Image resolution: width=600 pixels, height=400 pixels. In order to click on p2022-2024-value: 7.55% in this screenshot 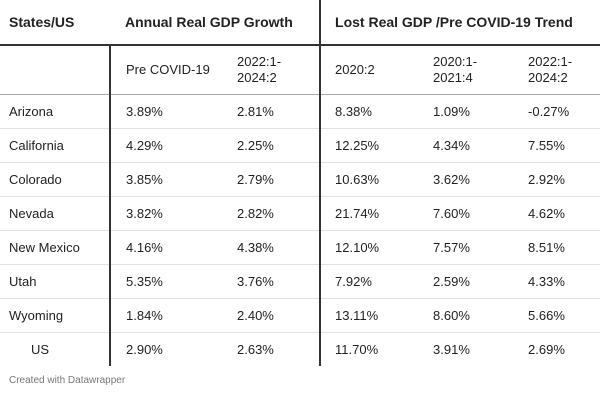, I will do `click(556, 145)`.